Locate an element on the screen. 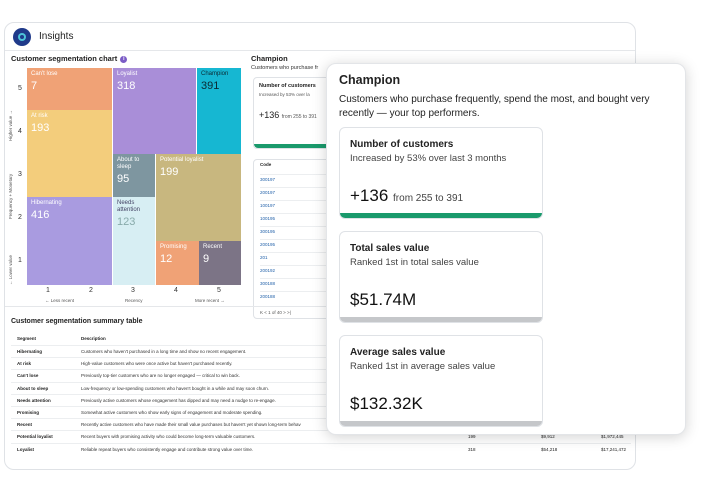  kpi-value: $51.74M is located at coordinates (383, 299).